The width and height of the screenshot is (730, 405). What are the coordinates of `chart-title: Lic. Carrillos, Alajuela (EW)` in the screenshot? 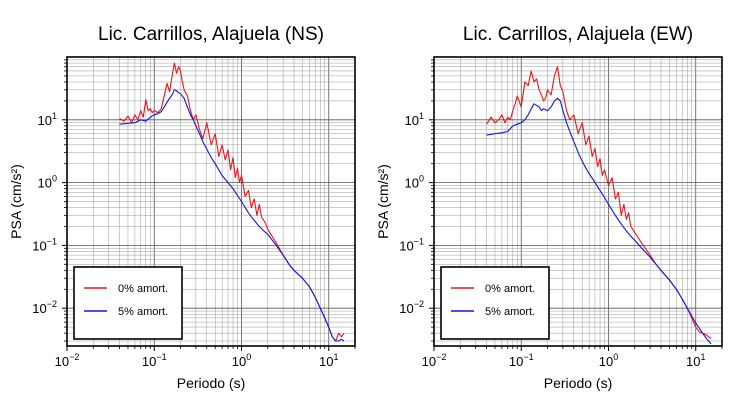 It's located at (578, 34).